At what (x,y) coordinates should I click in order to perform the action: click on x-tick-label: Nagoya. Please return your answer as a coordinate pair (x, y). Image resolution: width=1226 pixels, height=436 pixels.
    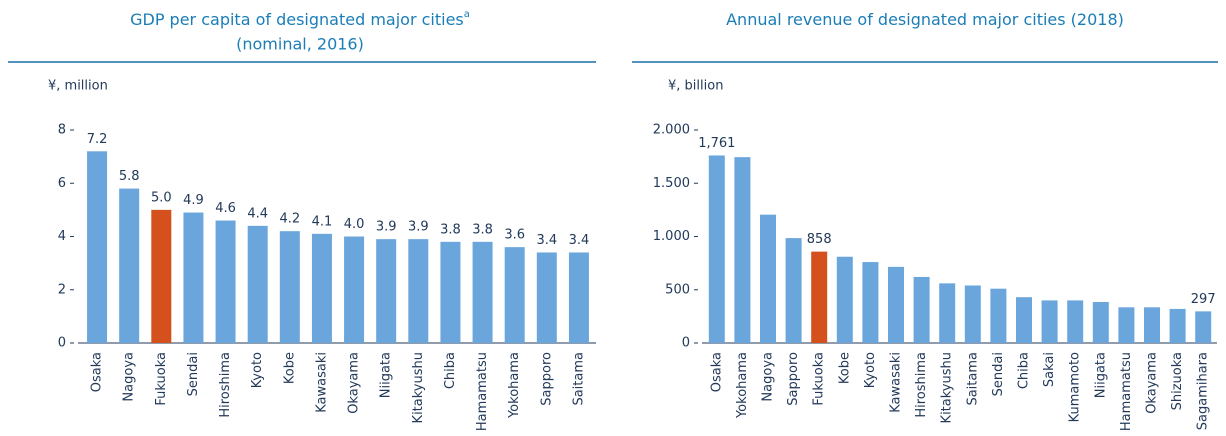
    Looking at the image, I should click on (768, 377).